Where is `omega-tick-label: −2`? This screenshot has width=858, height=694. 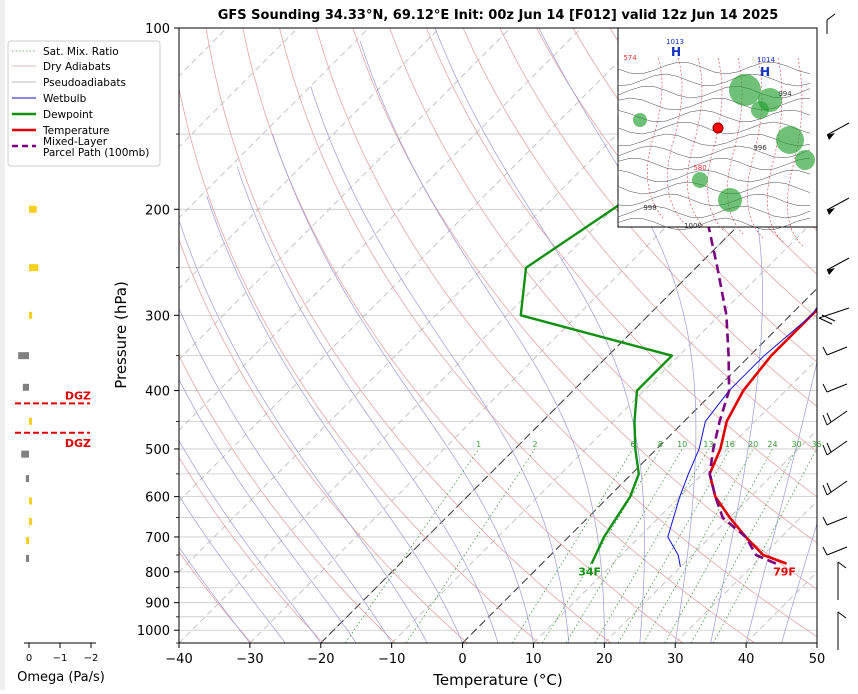 omega-tick-label: −2 is located at coordinates (91, 658).